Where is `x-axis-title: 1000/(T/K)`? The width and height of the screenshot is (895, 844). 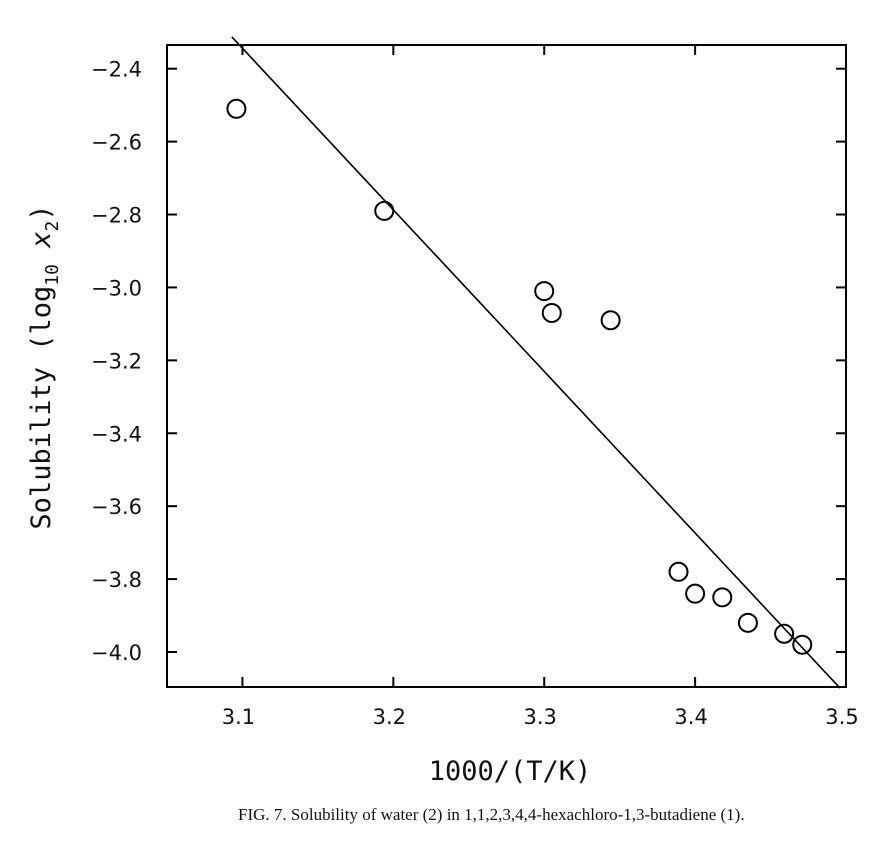 x-axis-title: 1000/(T/K) is located at coordinates (510, 771).